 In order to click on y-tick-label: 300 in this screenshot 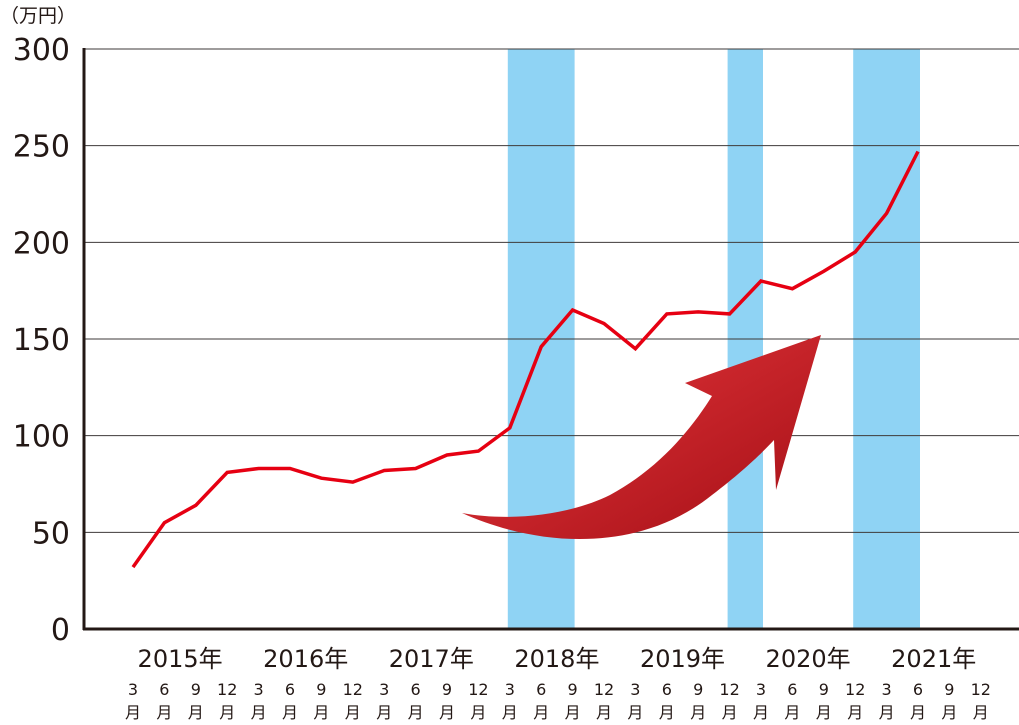, I will do `click(41, 50)`.